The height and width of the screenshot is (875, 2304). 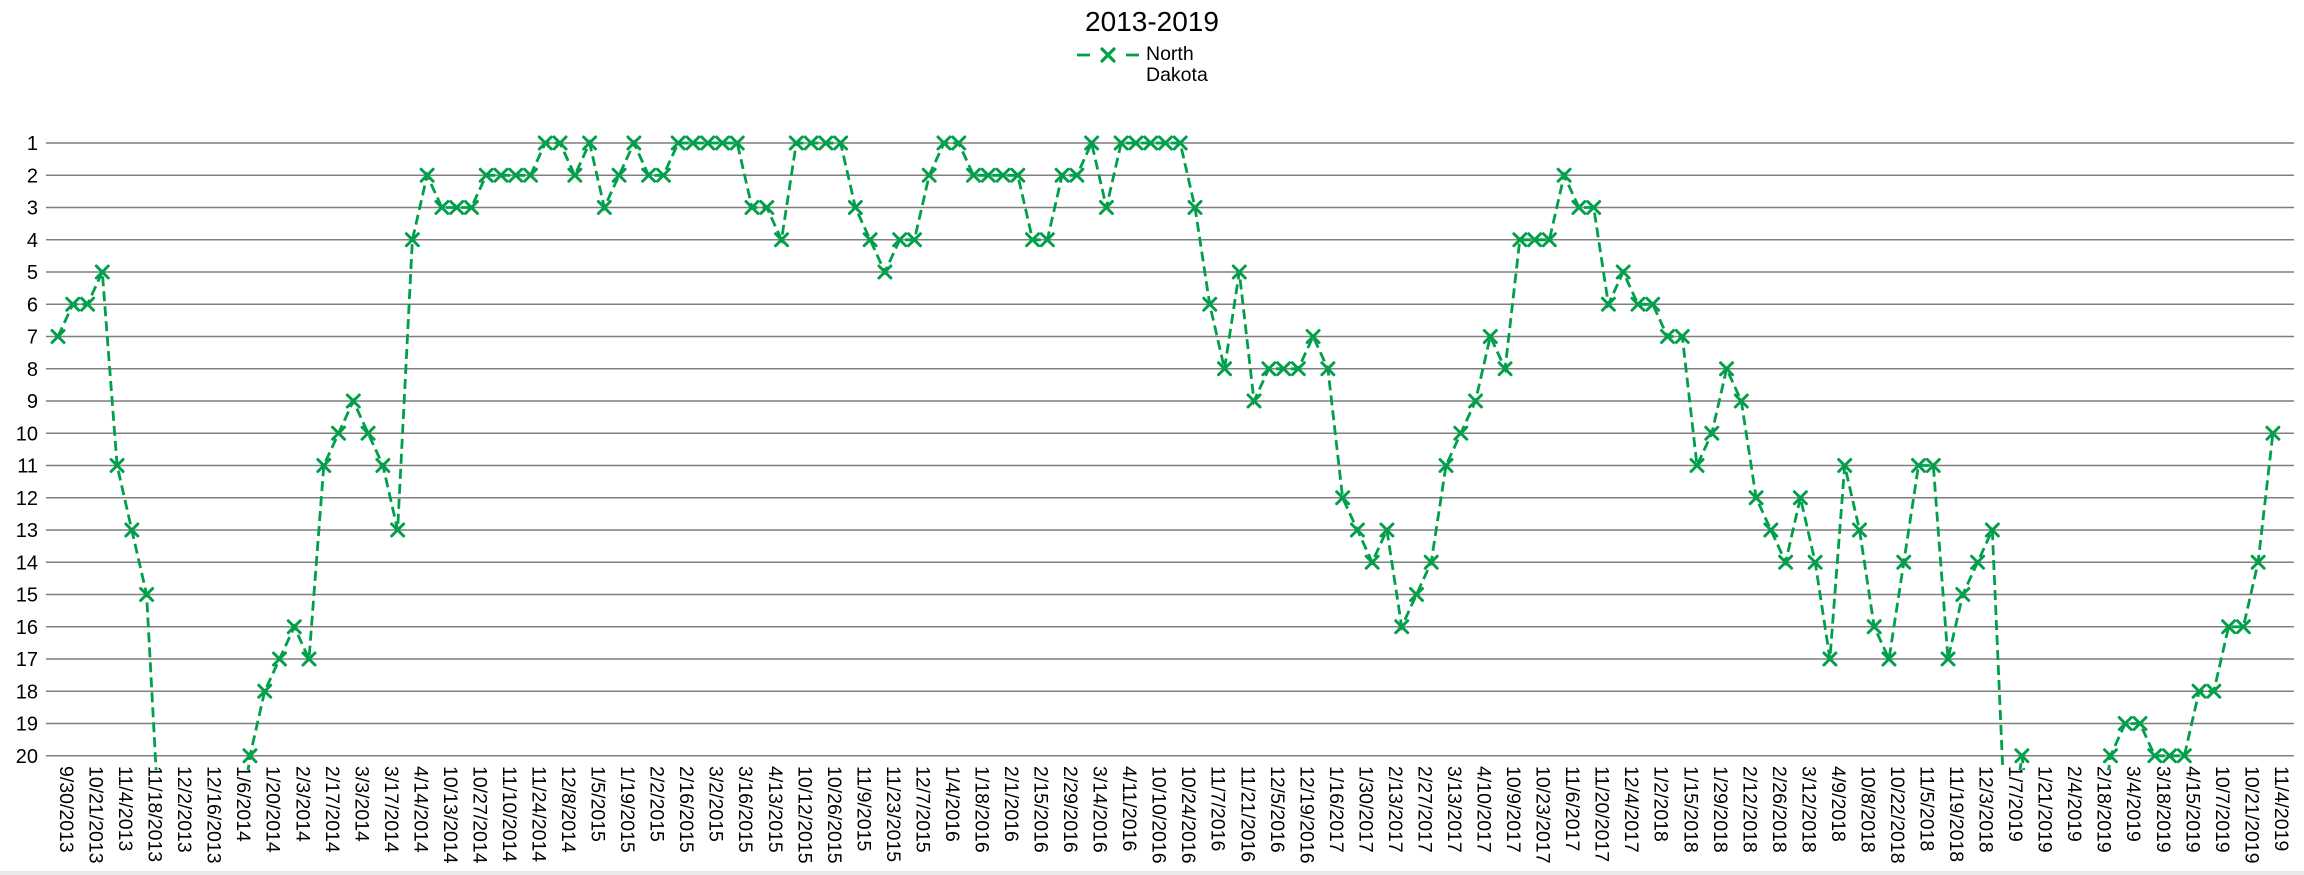 What do you see at coordinates (1513, 809) in the screenshot?
I see `x-axis-tick-label: 10/9/2017` at bounding box center [1513, 809].